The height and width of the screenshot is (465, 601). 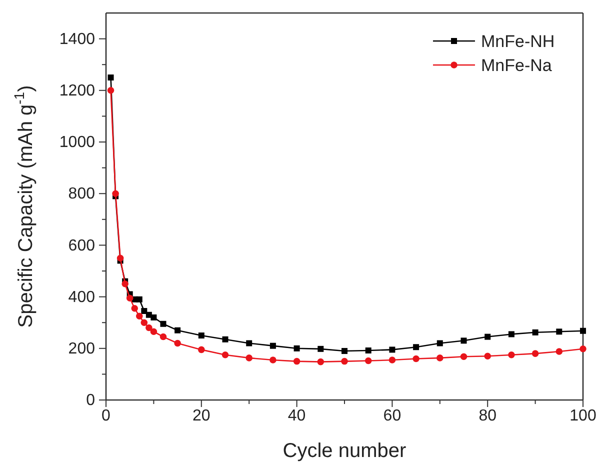 What do you see at coordinates (82, 297) in the screenshot?
I see `y-tick-label: 400` at bounding box center [82, 297].